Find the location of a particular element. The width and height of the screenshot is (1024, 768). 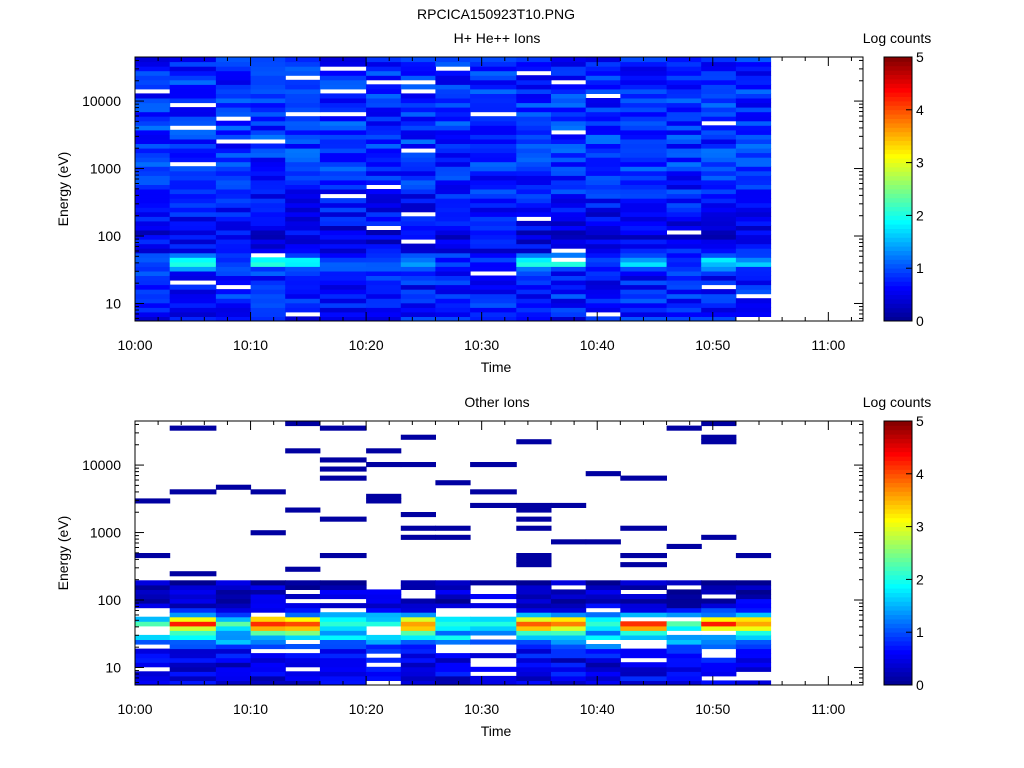

panel-2-title: Other Ions is located at coordinates (496, 402).